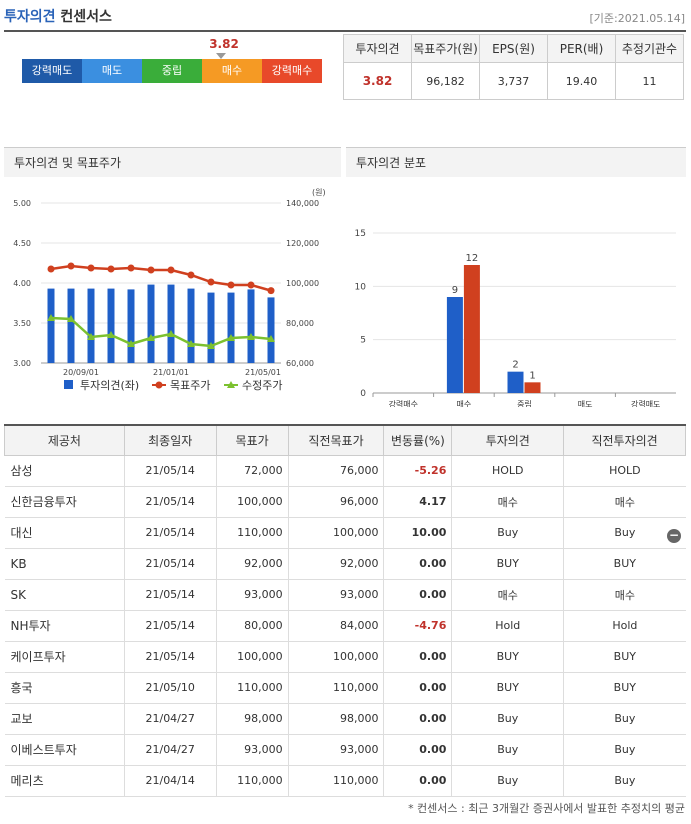 The height and width of the screenshot is (824, 691). I want to click on table-cell: 21/05/10, so click(170, 688).